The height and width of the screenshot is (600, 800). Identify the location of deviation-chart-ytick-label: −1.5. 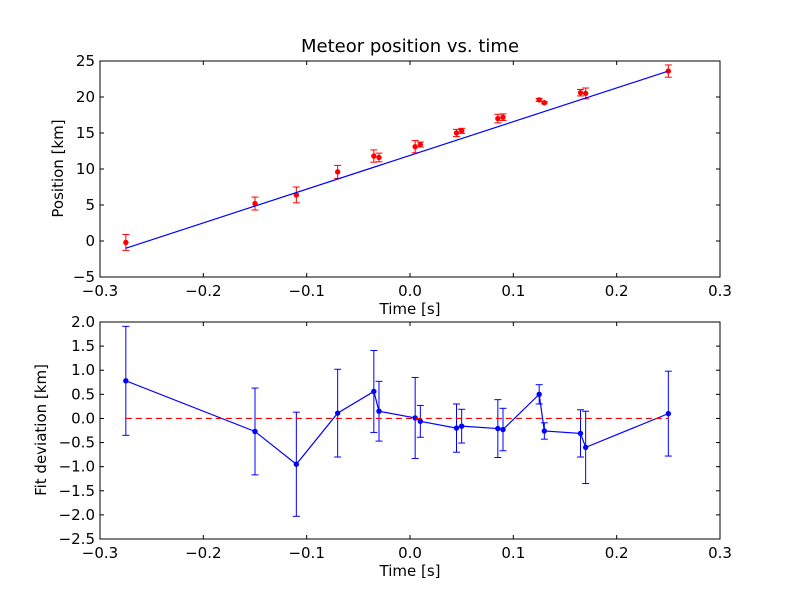
(77, 491).